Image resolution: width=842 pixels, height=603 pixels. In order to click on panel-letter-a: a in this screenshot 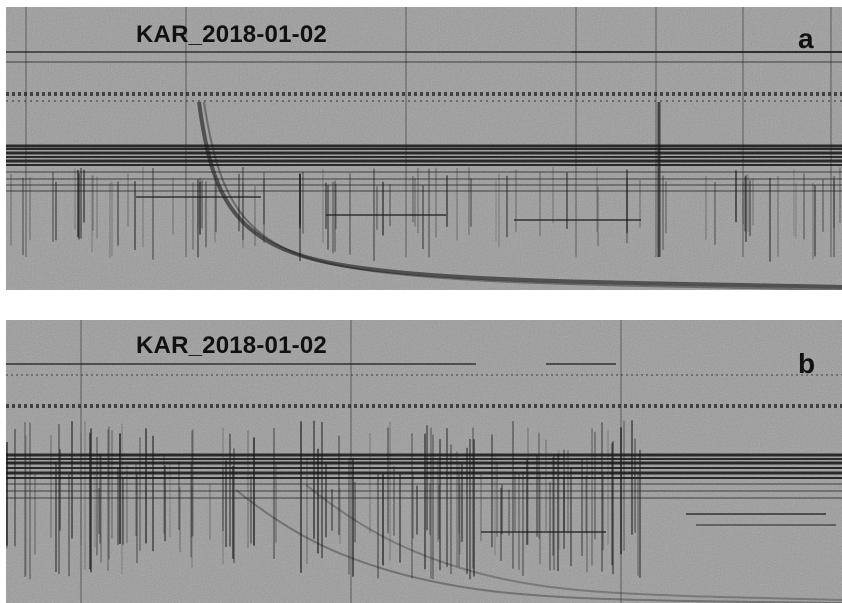, I will do `click(806, 38)`.